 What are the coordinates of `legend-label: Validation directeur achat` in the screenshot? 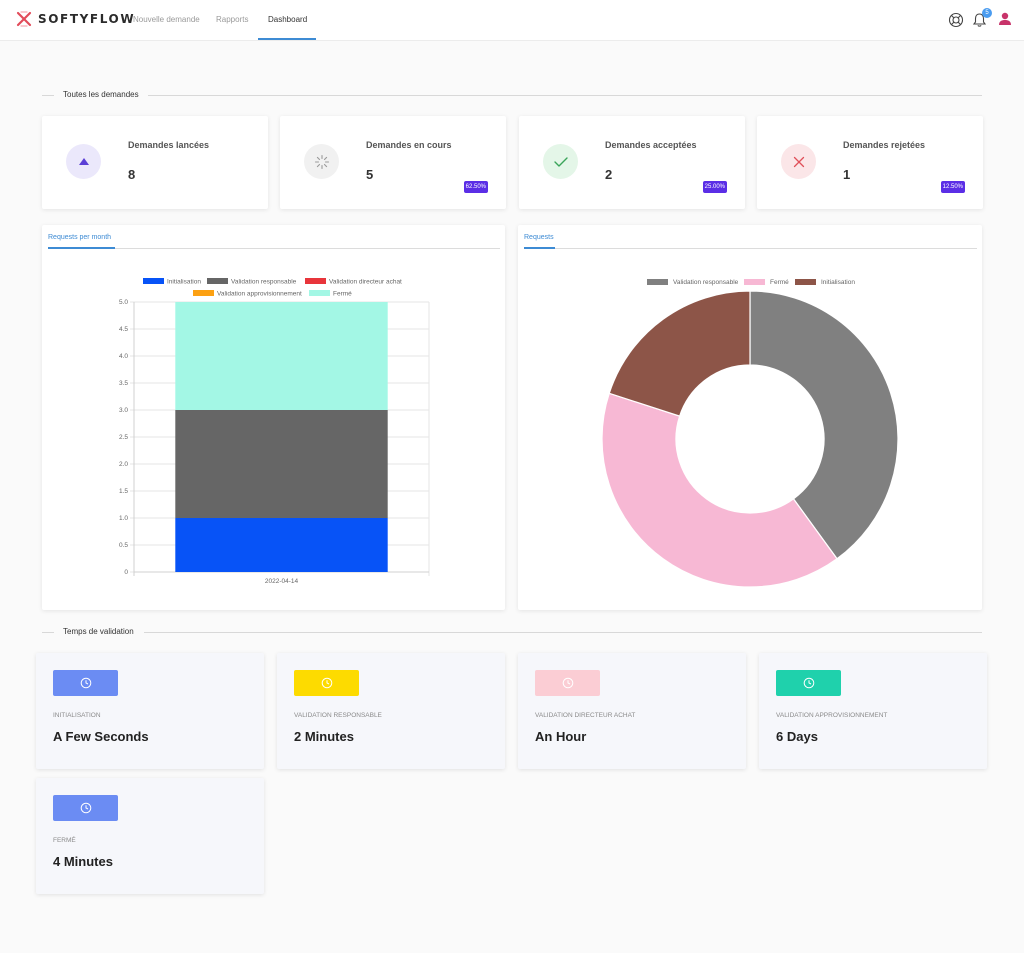 It's located at (365, 282).